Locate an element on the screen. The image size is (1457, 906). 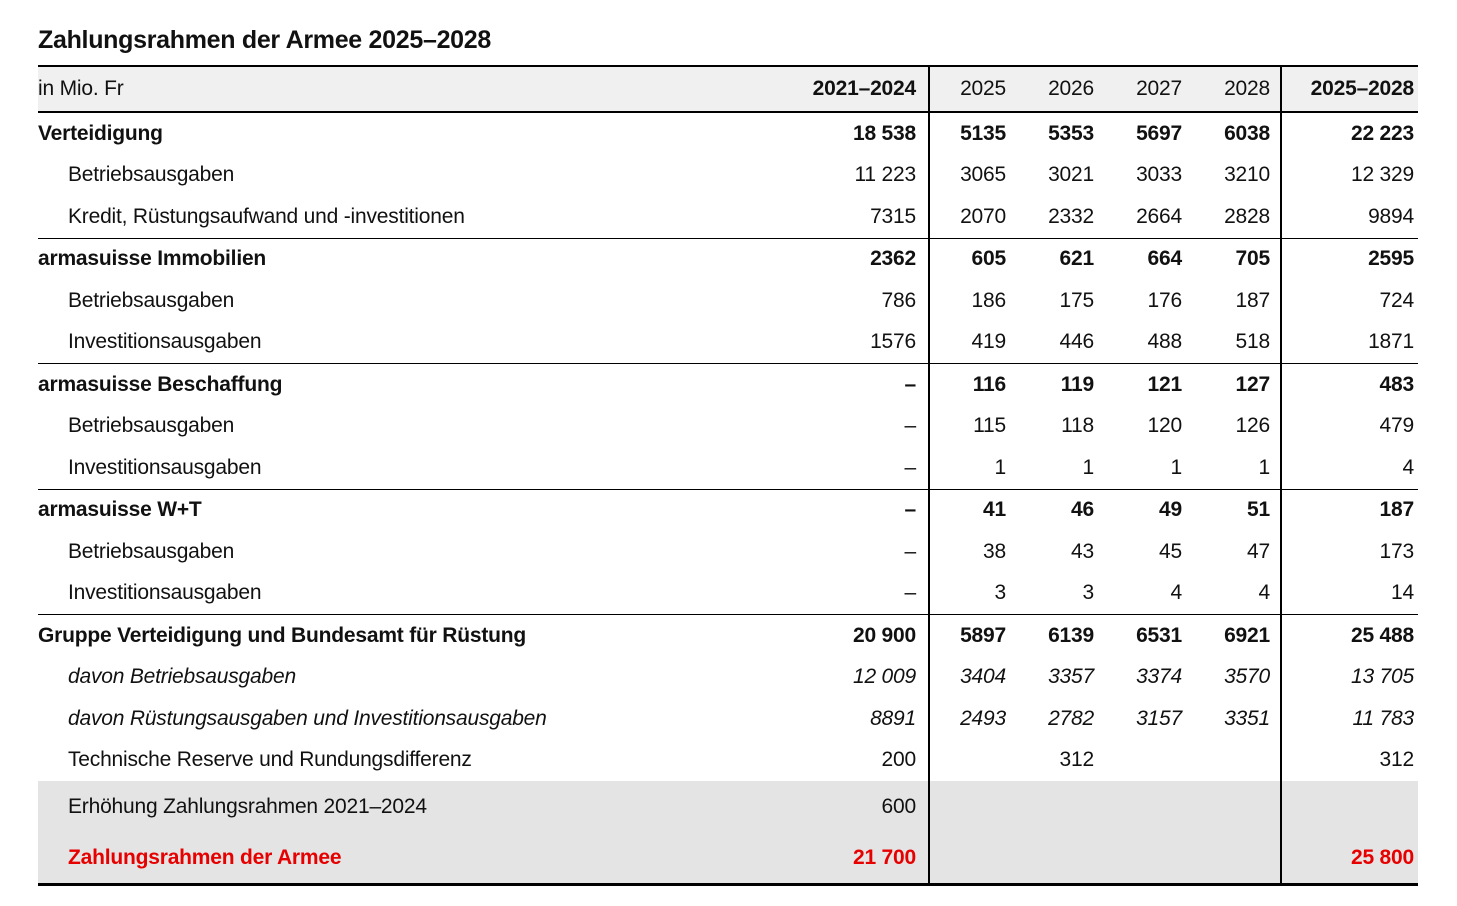
row-label: armasuisse Beschaffung is located at coordinates (160, 384).